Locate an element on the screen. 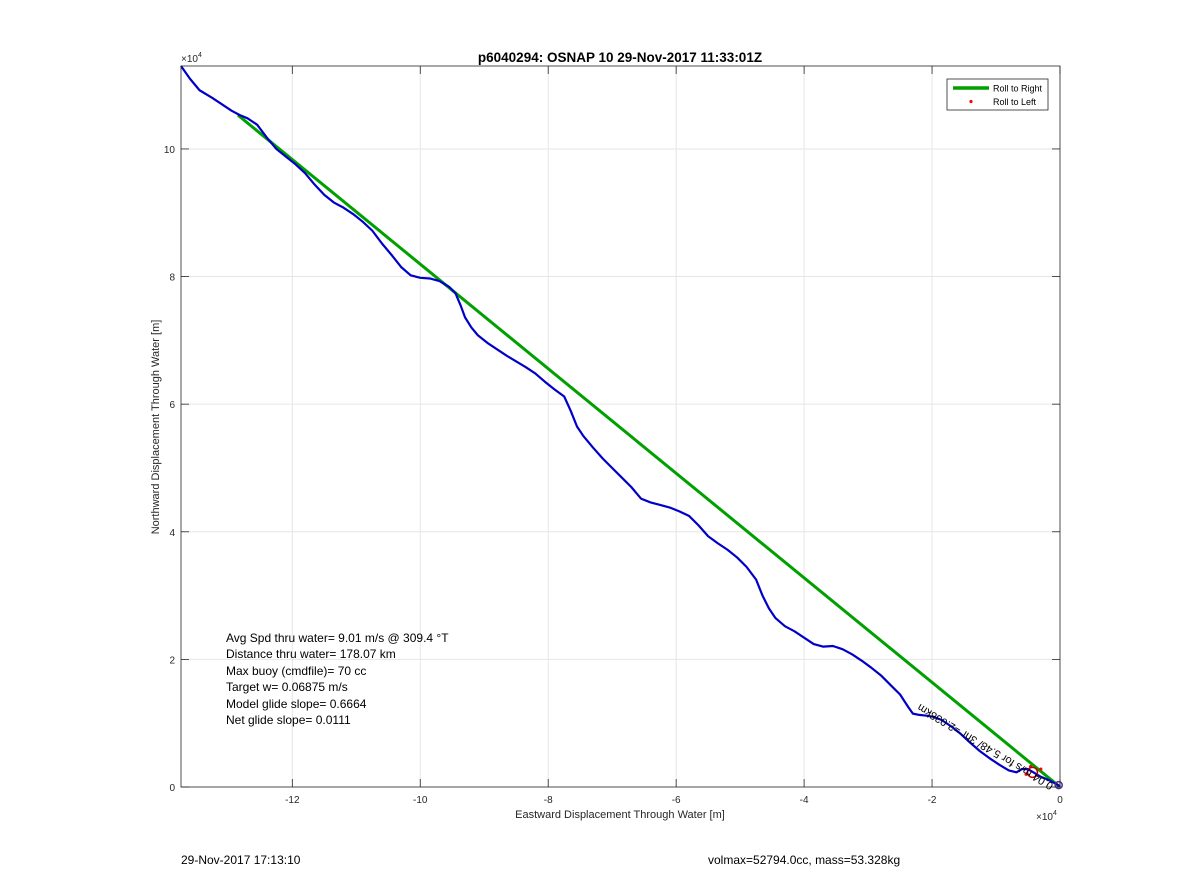 The height and width of the screenshot is (885, 1200). footer-volmax-mass: volmax=52794.0cc, mass=53.328kg is located at coordinates (804, 860).